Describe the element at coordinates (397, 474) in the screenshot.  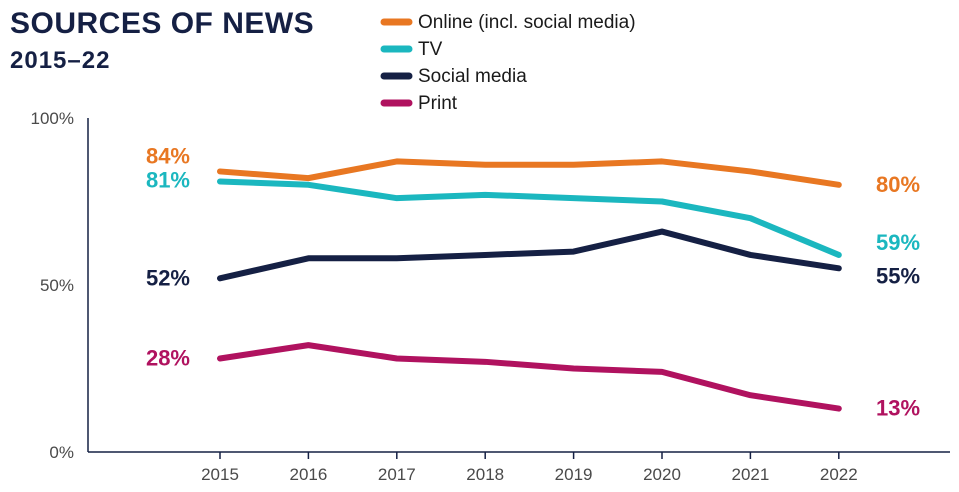
I see `x-tick-label: 2017` at that location.